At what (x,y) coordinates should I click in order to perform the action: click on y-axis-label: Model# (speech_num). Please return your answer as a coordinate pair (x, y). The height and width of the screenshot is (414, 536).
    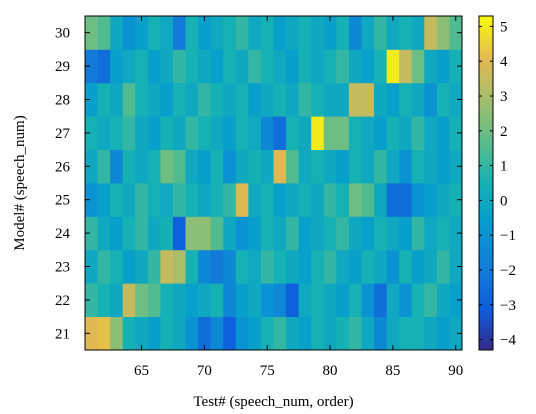
    Looking at the image, I should click on (20, 182).